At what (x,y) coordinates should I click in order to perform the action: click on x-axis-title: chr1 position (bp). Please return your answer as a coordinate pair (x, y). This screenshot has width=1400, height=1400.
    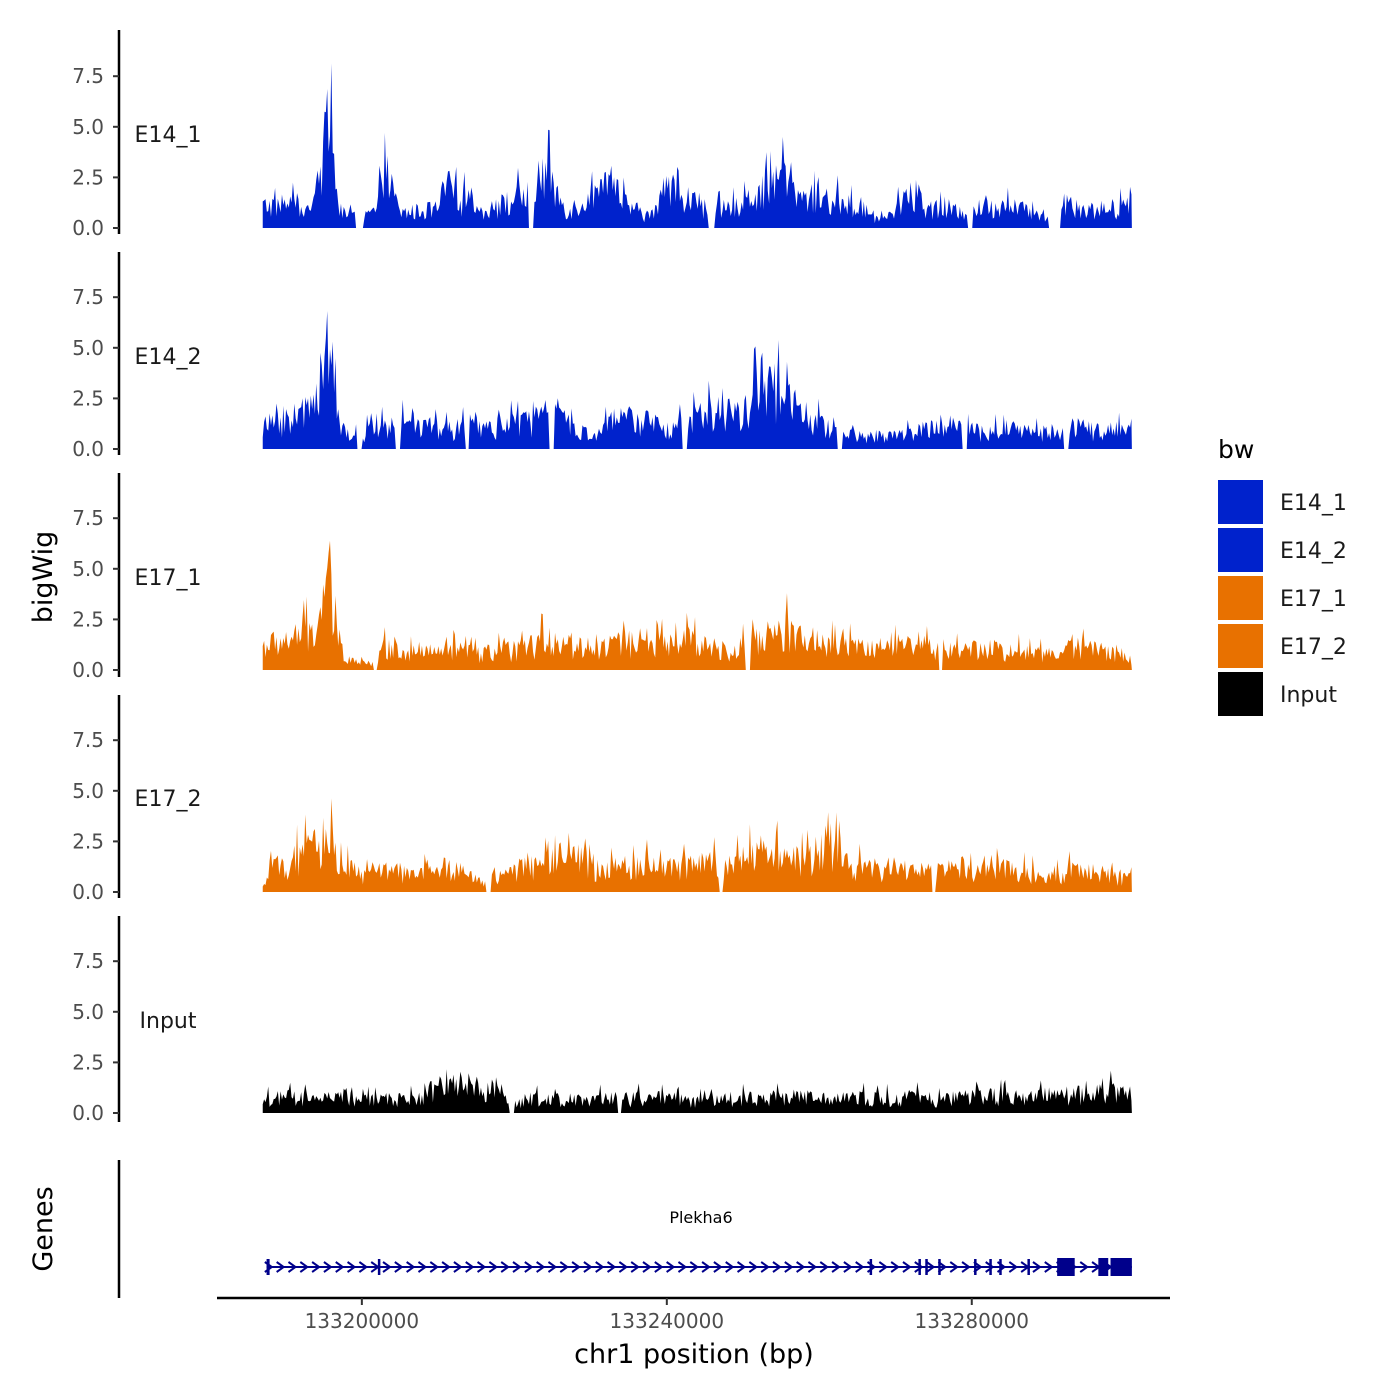
    Looking at the image, I should click on (694, 1354).